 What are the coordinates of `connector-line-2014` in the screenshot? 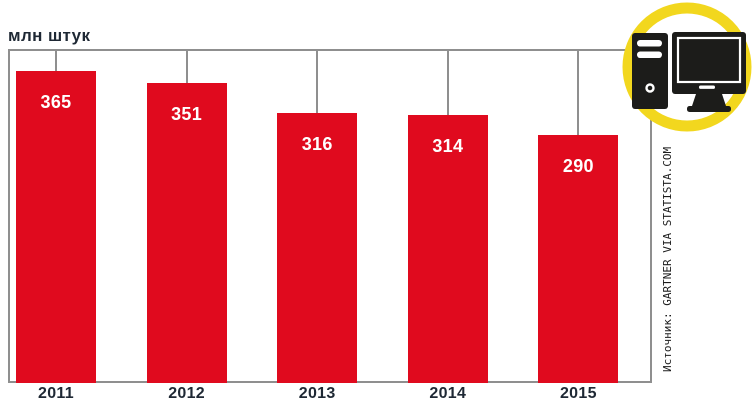 It's located at (447, 82).